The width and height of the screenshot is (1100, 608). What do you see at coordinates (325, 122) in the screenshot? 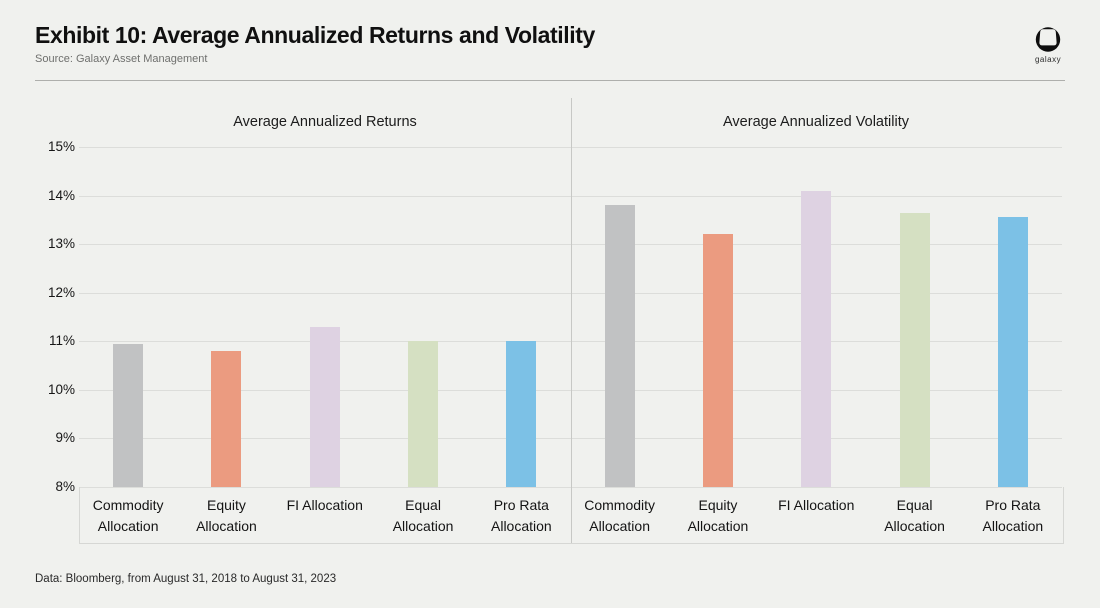
I see `left-panel-title: Average Annualized Returns` at bounding box center [325, 122].